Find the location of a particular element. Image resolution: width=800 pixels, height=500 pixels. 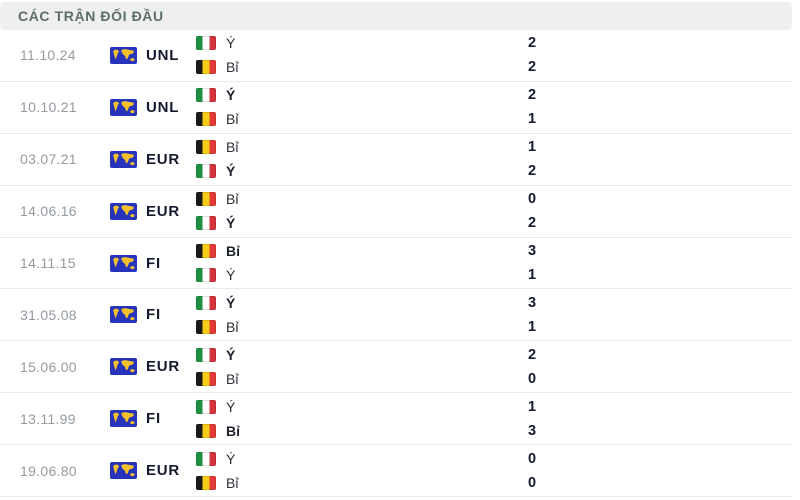

match-row: 31.05.08 FI Ý 3 Bỉ 1 is located at coordinates (396, 315).